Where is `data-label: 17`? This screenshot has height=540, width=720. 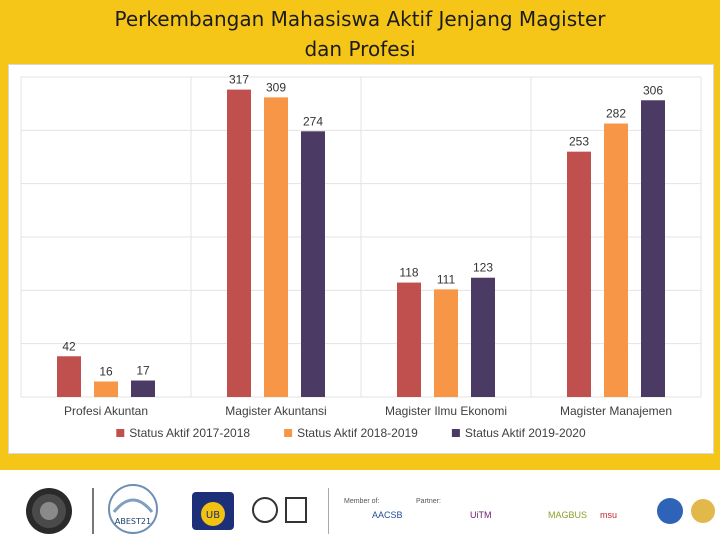 data-label: 17 is located at coordinates (143, 371).